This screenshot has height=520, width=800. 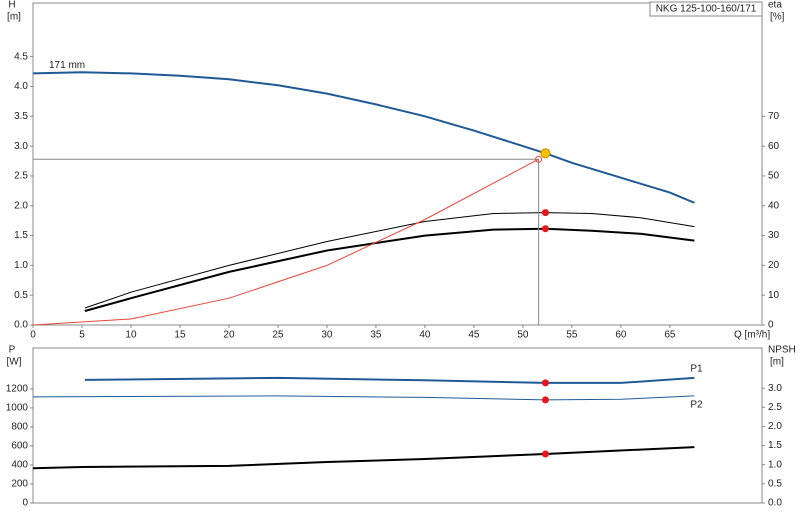 I want to click on y2-axis-unit: [%], so click(x=777, y=17).